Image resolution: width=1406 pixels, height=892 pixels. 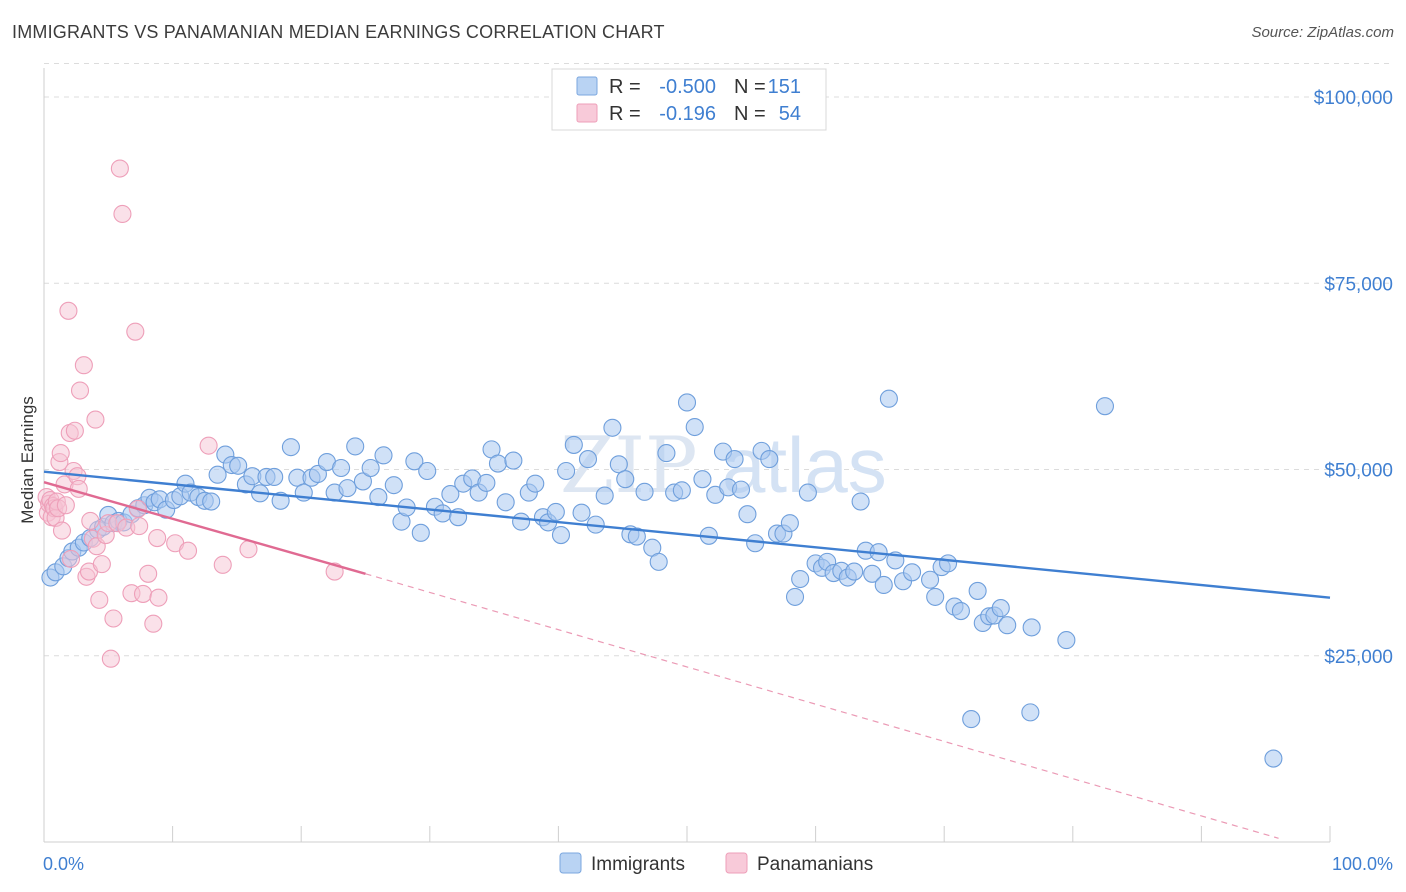 I want to click on y-tick-label-2: $75,000, so click(x=1358, y=284).